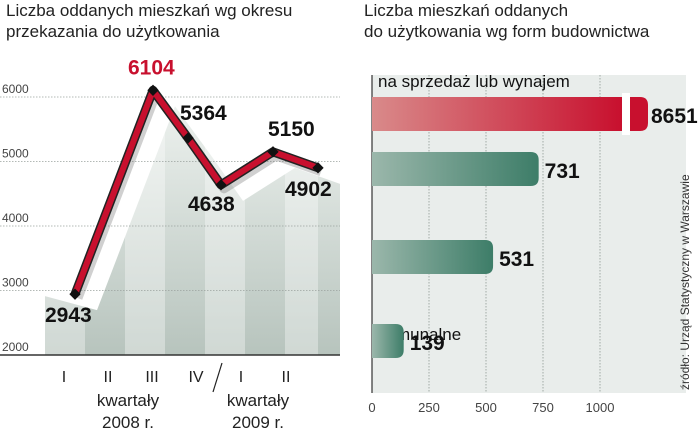 Image resolution: width=700 pixels, height=436 pixels. Describe the element at coordinates (371, 407) in the screenshot. I see `x-tick-label: 0` at that location.